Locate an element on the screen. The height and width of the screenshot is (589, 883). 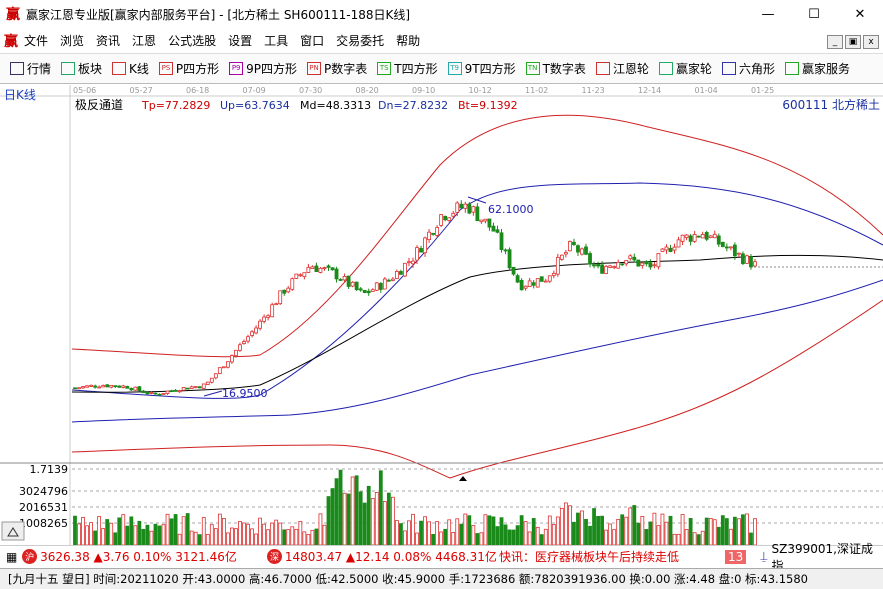
toolbar-button-5: PN P数字表 is located at coordinates (337, 68).